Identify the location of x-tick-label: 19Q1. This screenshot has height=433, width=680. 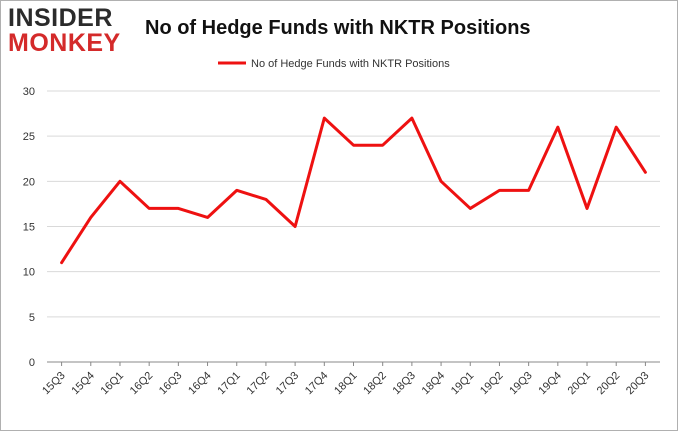
(463, 384).